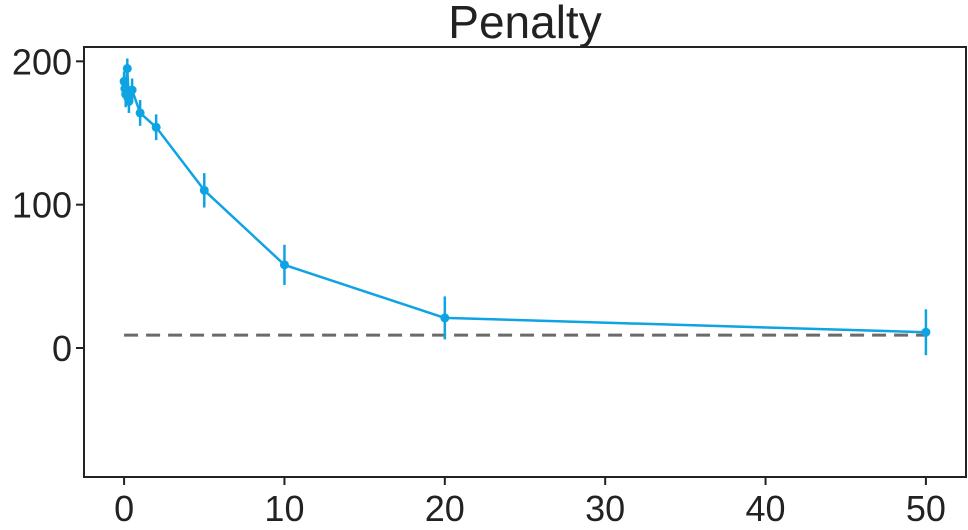 The width and height of the screenshot is (968, 530). What do you see at coordinates (42, 61) in the screenshot?
I see `y-tick-label: 200` at bounding box center [42, 61].